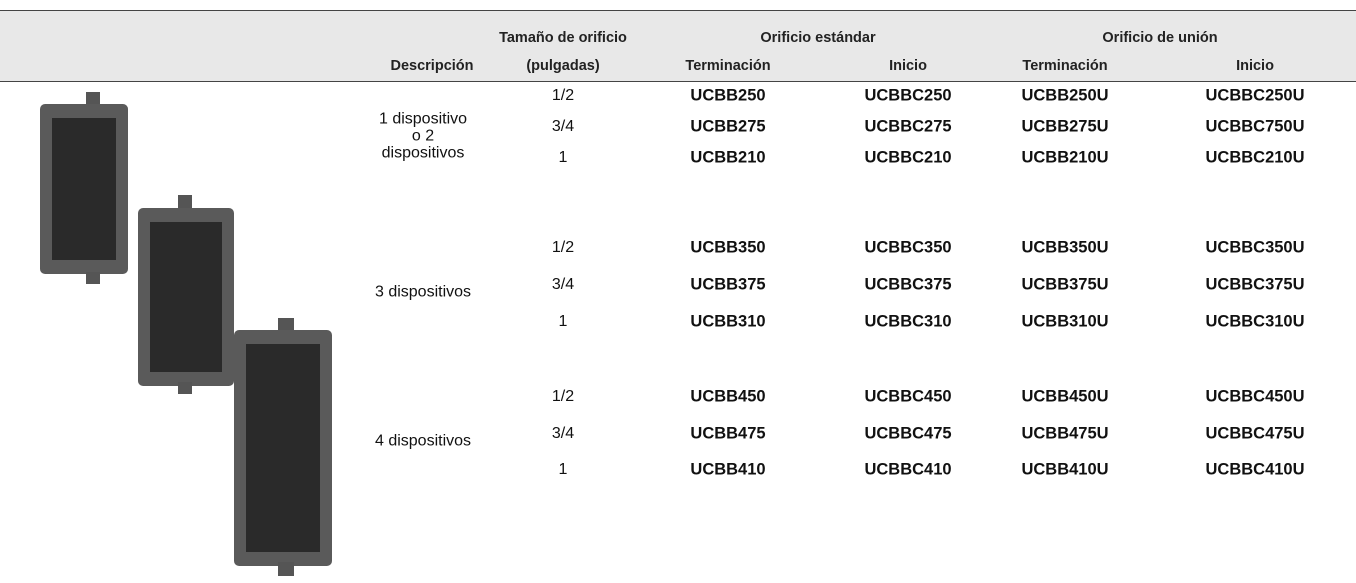 This screenshot has width=1356, height=583. What do you see at coordinates (1065, 126) in the screenshot?
I see `catalog-number: UCBB275U` at bounding box center [1065, 126].